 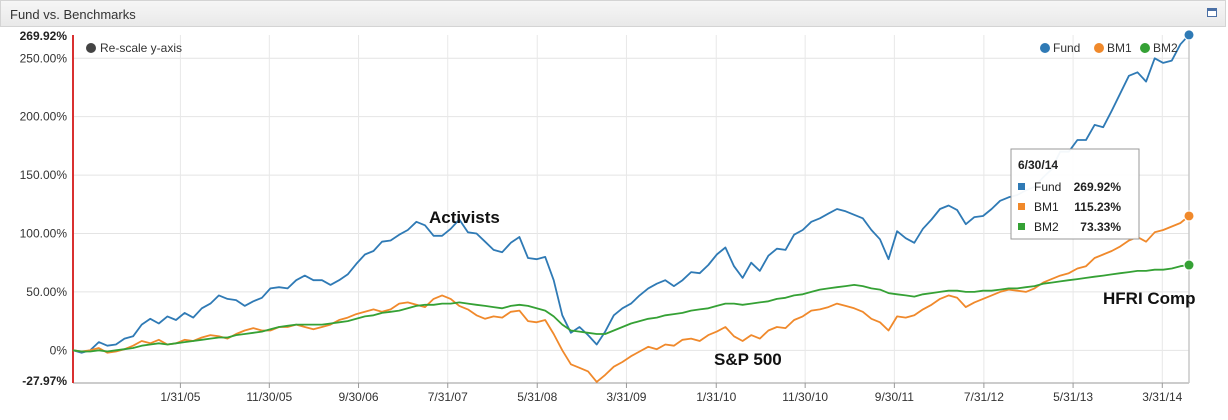 I want to click on x-tick-label: 7/31/12, so click(x=984, y=397).